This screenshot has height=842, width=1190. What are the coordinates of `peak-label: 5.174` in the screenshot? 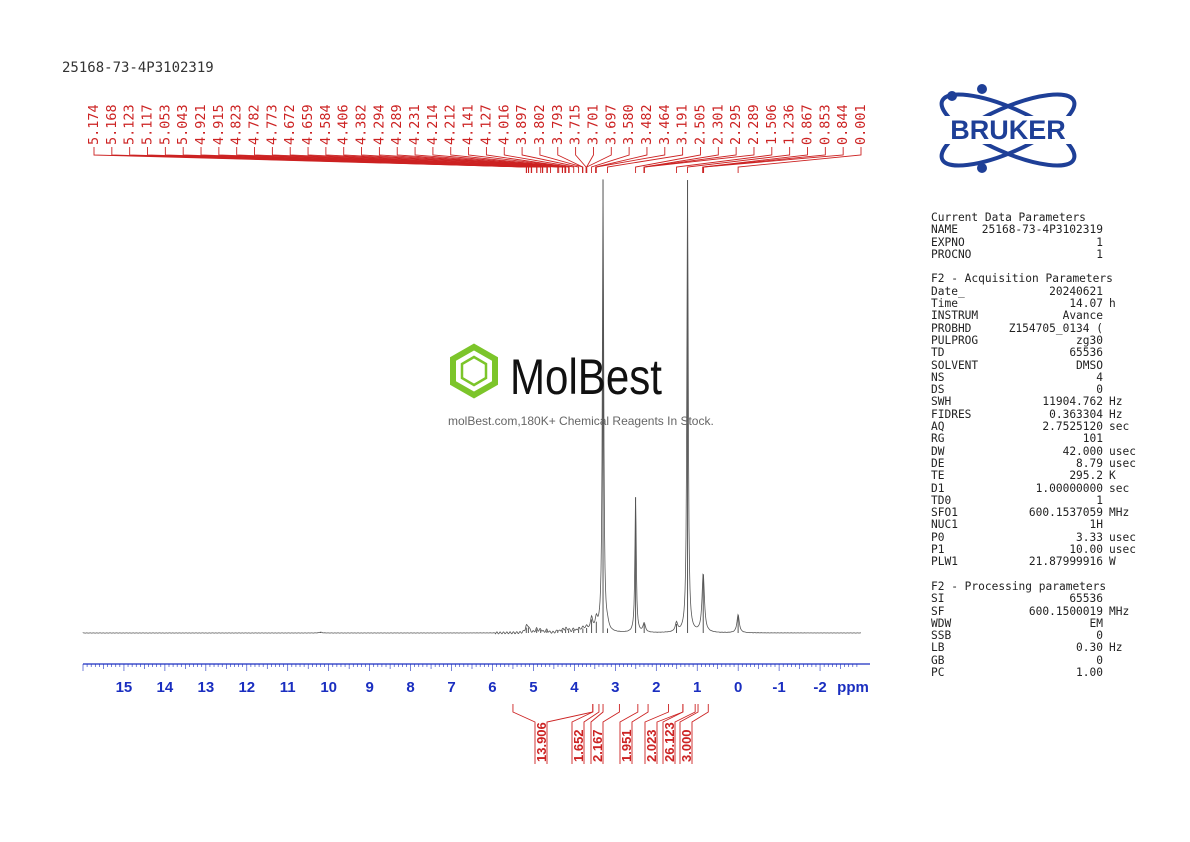 It's located at (94, 124).